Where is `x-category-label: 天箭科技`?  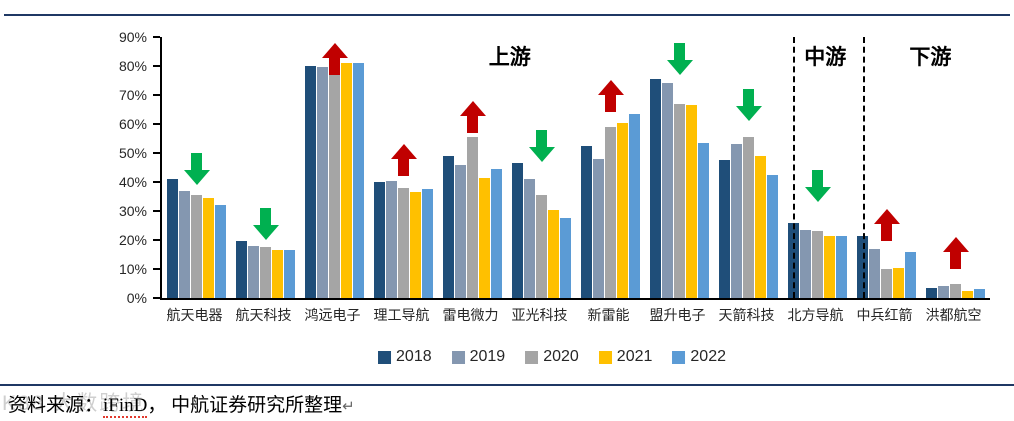 x-category-label: 天箭科技 is located at coordinates (746, 315).